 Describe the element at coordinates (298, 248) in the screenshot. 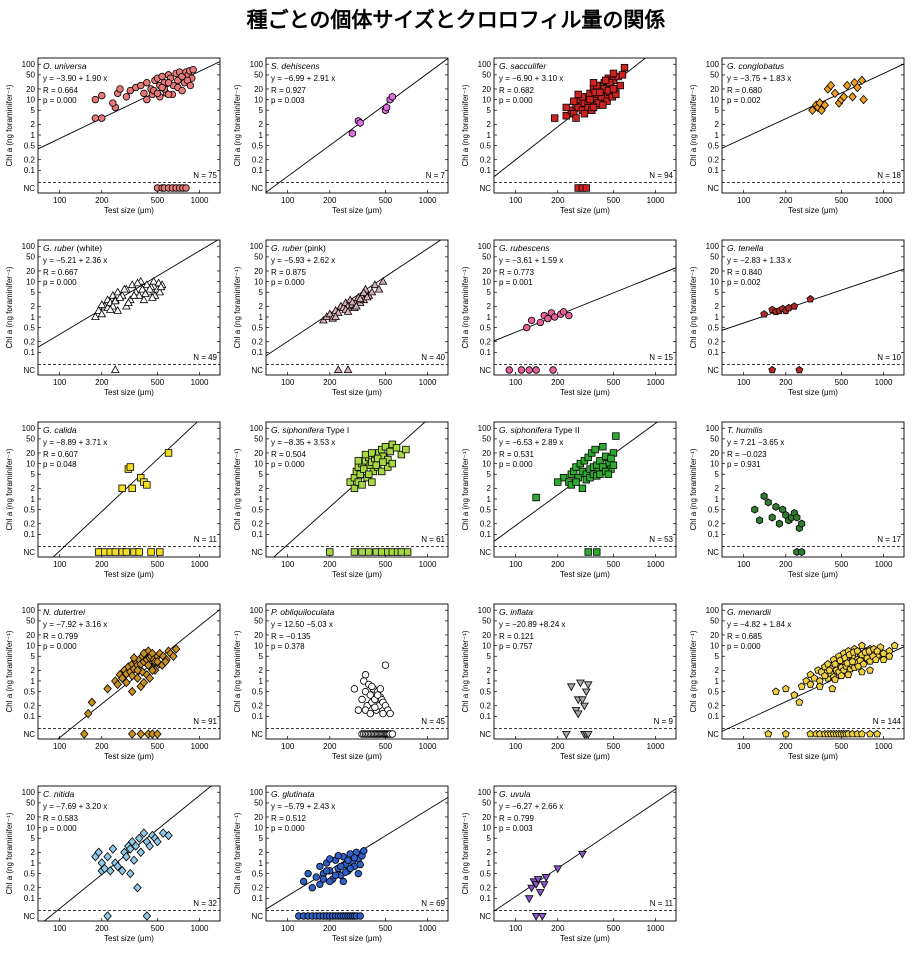

I see `species-name: G. ruber (pink)` at that location.